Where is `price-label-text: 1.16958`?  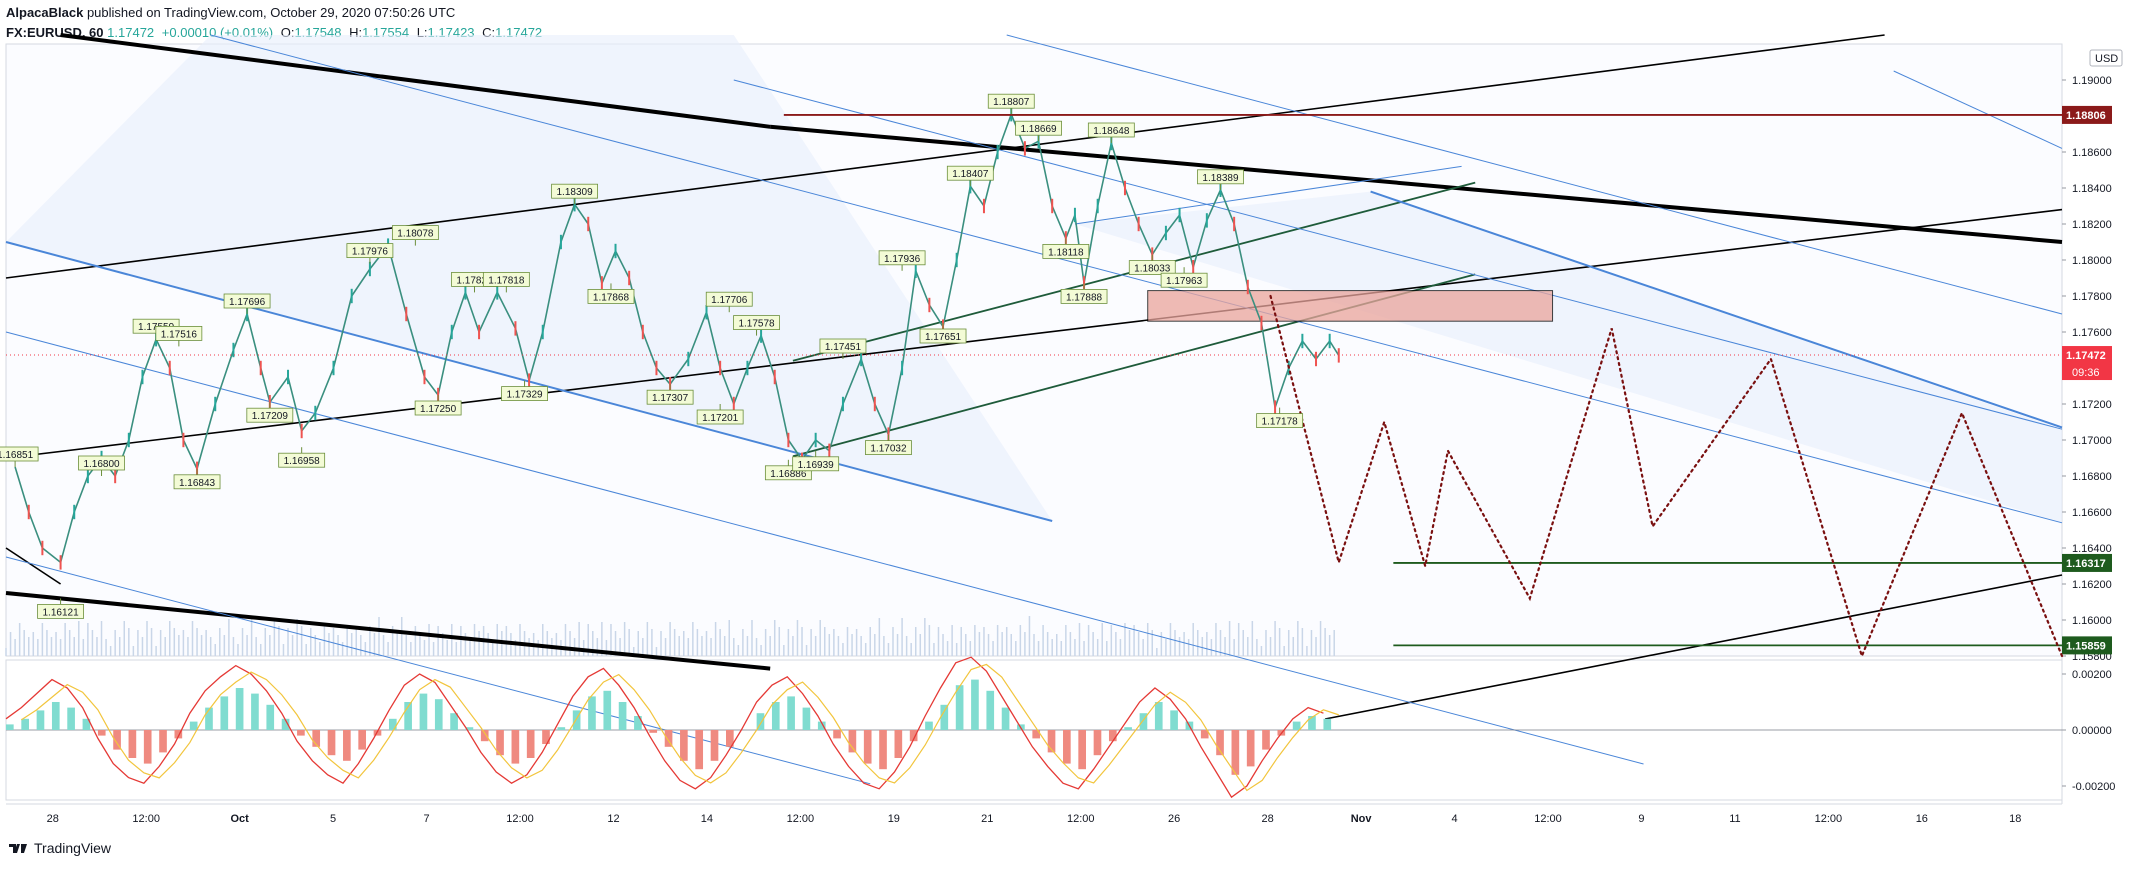
price-label-text: 1.16958 is located at coordinates (302, 461).